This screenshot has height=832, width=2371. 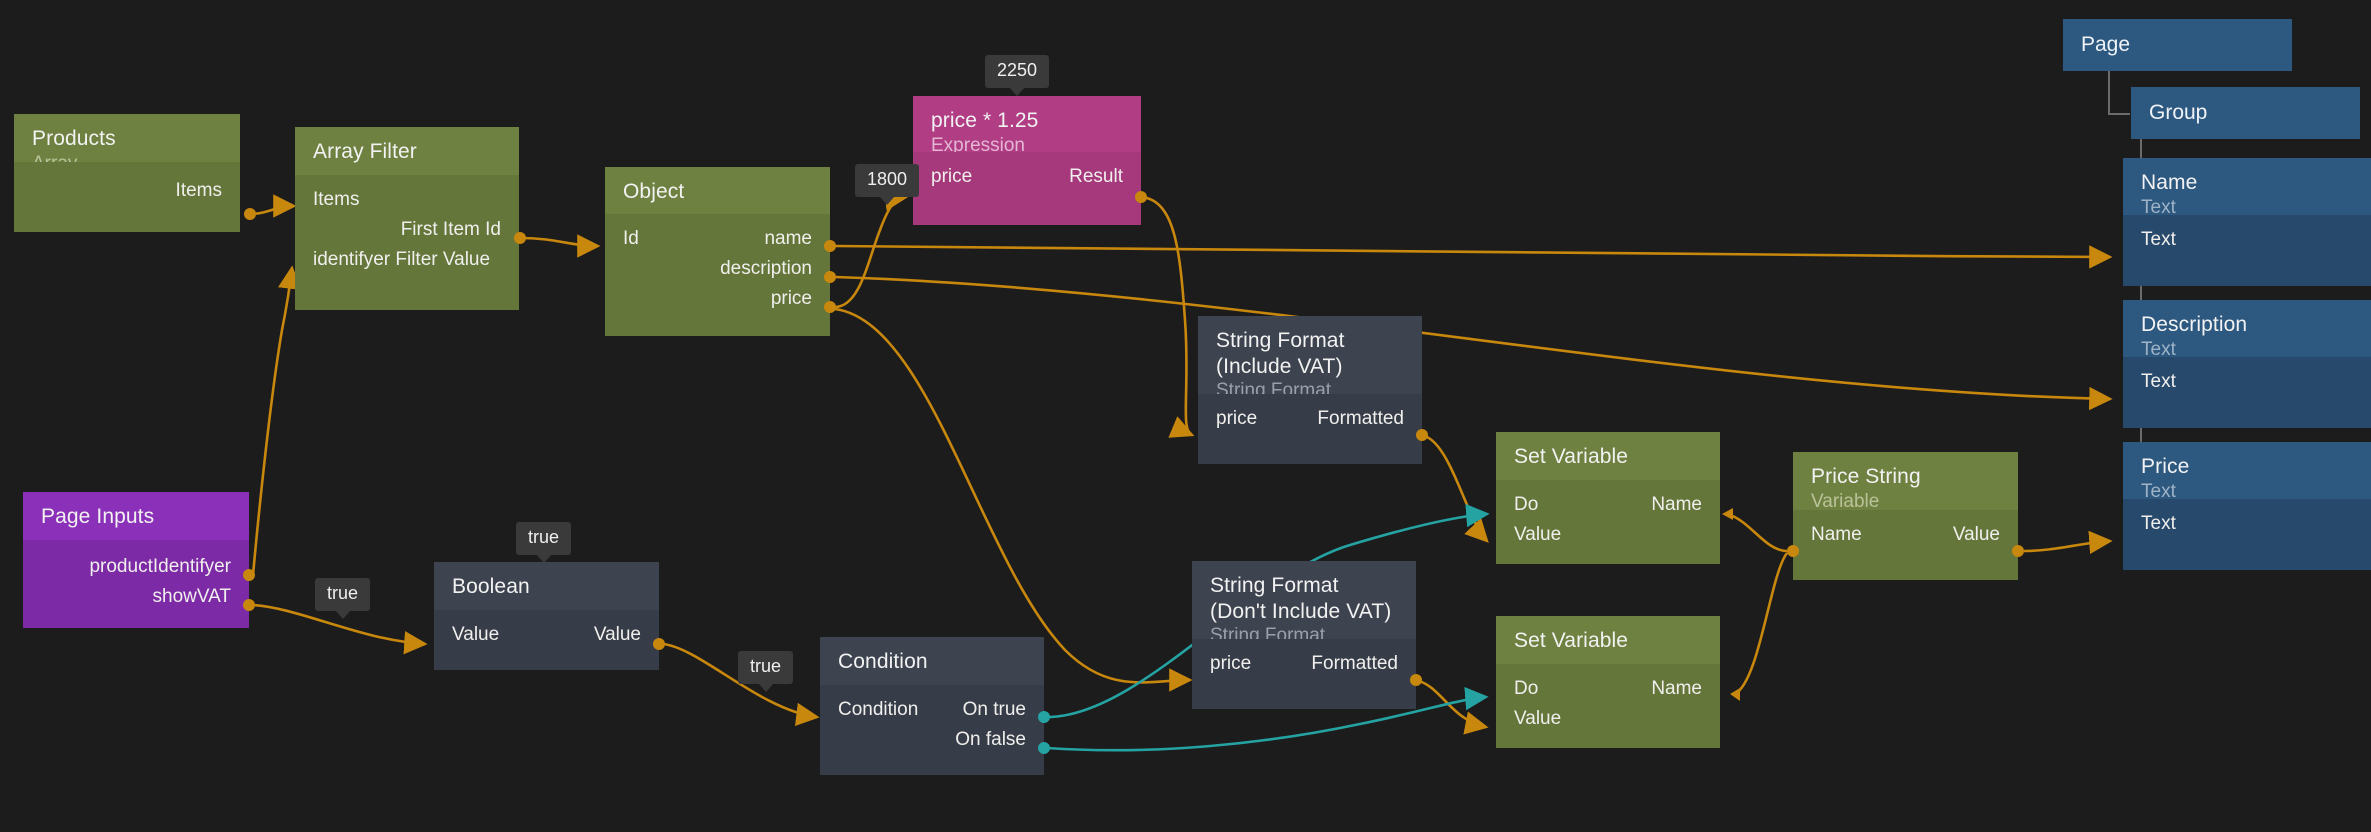 What do you see at coordinates (1608, 640) in the screenshot?
I see `node-set-variable-bottom-header: Set Variable` at bounding box center [1608, 640].